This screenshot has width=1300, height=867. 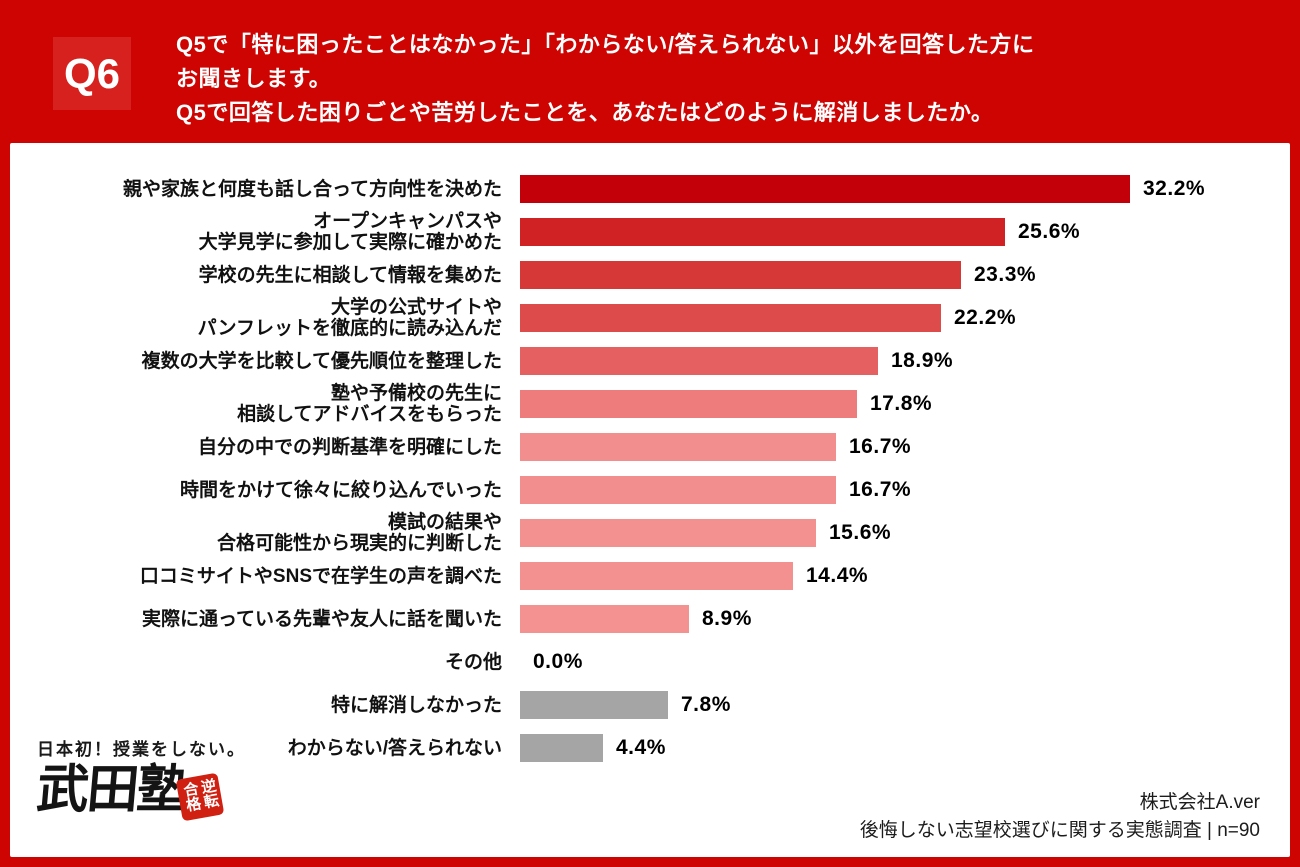 I want to click on source-company: 株式会社A.ver, so click(x=1199, y=802).